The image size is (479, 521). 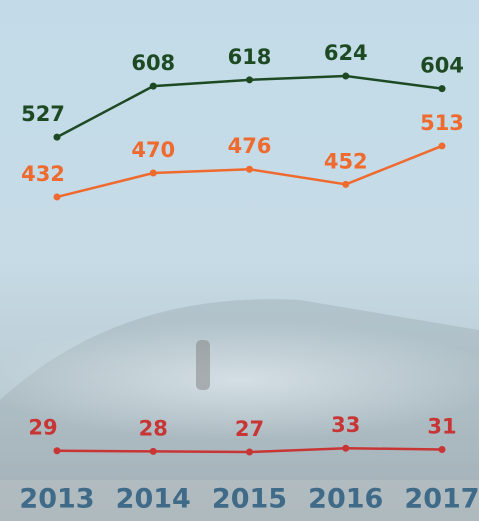 What do you see at coordinates (442, 66) in the screenshot?
I see `data-label: 604` at bounding box center [442, 66].